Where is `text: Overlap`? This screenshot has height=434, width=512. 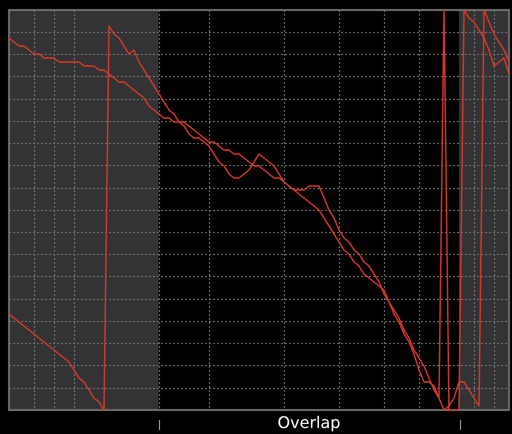 text: Overlap is located at coordinates (309, 422).